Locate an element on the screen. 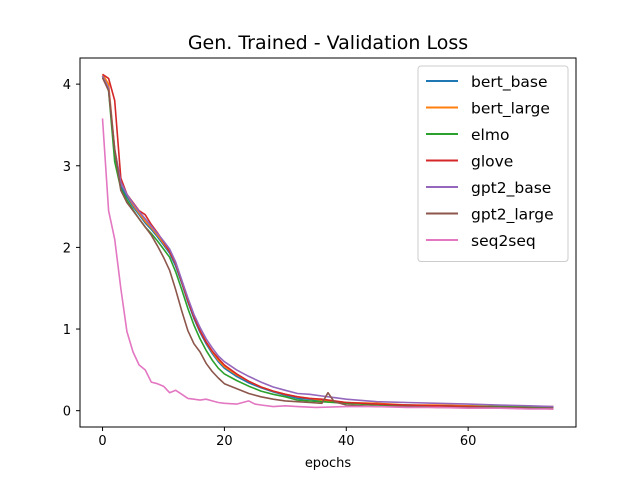 The height and width of the screenshot is (484, 640). y-axis-ticks: 0 1 2 3 4 is located at coordinates (71, 249).